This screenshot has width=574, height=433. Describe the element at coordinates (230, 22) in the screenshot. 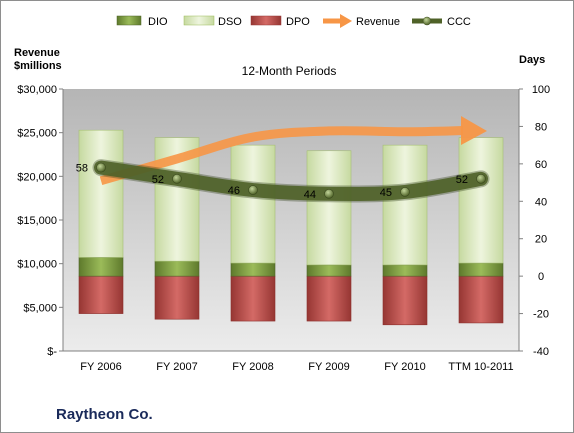

I see `legend-dso-label: DSO` at that location.